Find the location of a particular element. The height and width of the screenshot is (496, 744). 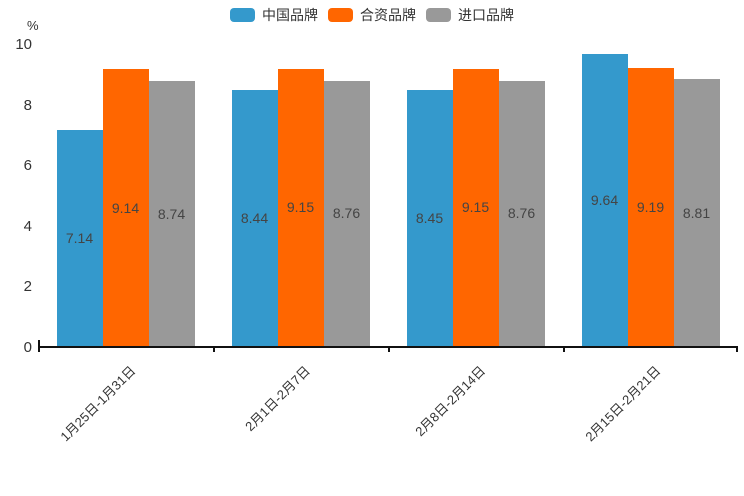

y-axis-tick-label: 4 is located at coordinates (27, 226).